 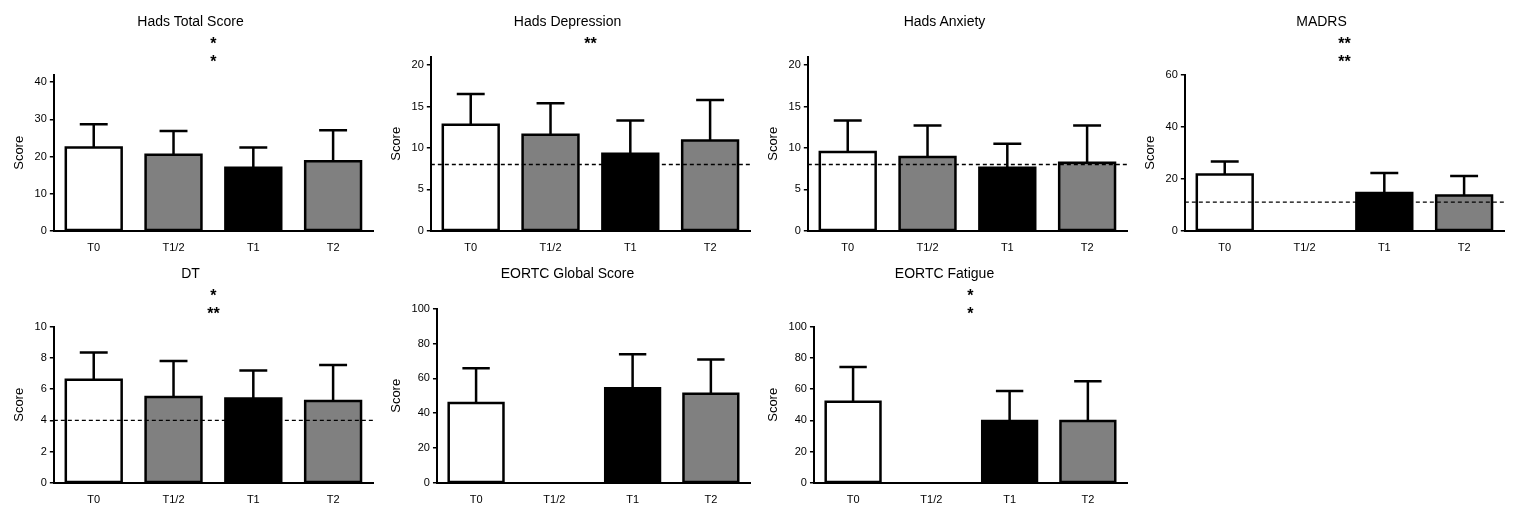 What do you see at coordinates (944, 21) in the screenshot?
I see `chart-title: Hads Anxiety` at bounding box center [944, 21].